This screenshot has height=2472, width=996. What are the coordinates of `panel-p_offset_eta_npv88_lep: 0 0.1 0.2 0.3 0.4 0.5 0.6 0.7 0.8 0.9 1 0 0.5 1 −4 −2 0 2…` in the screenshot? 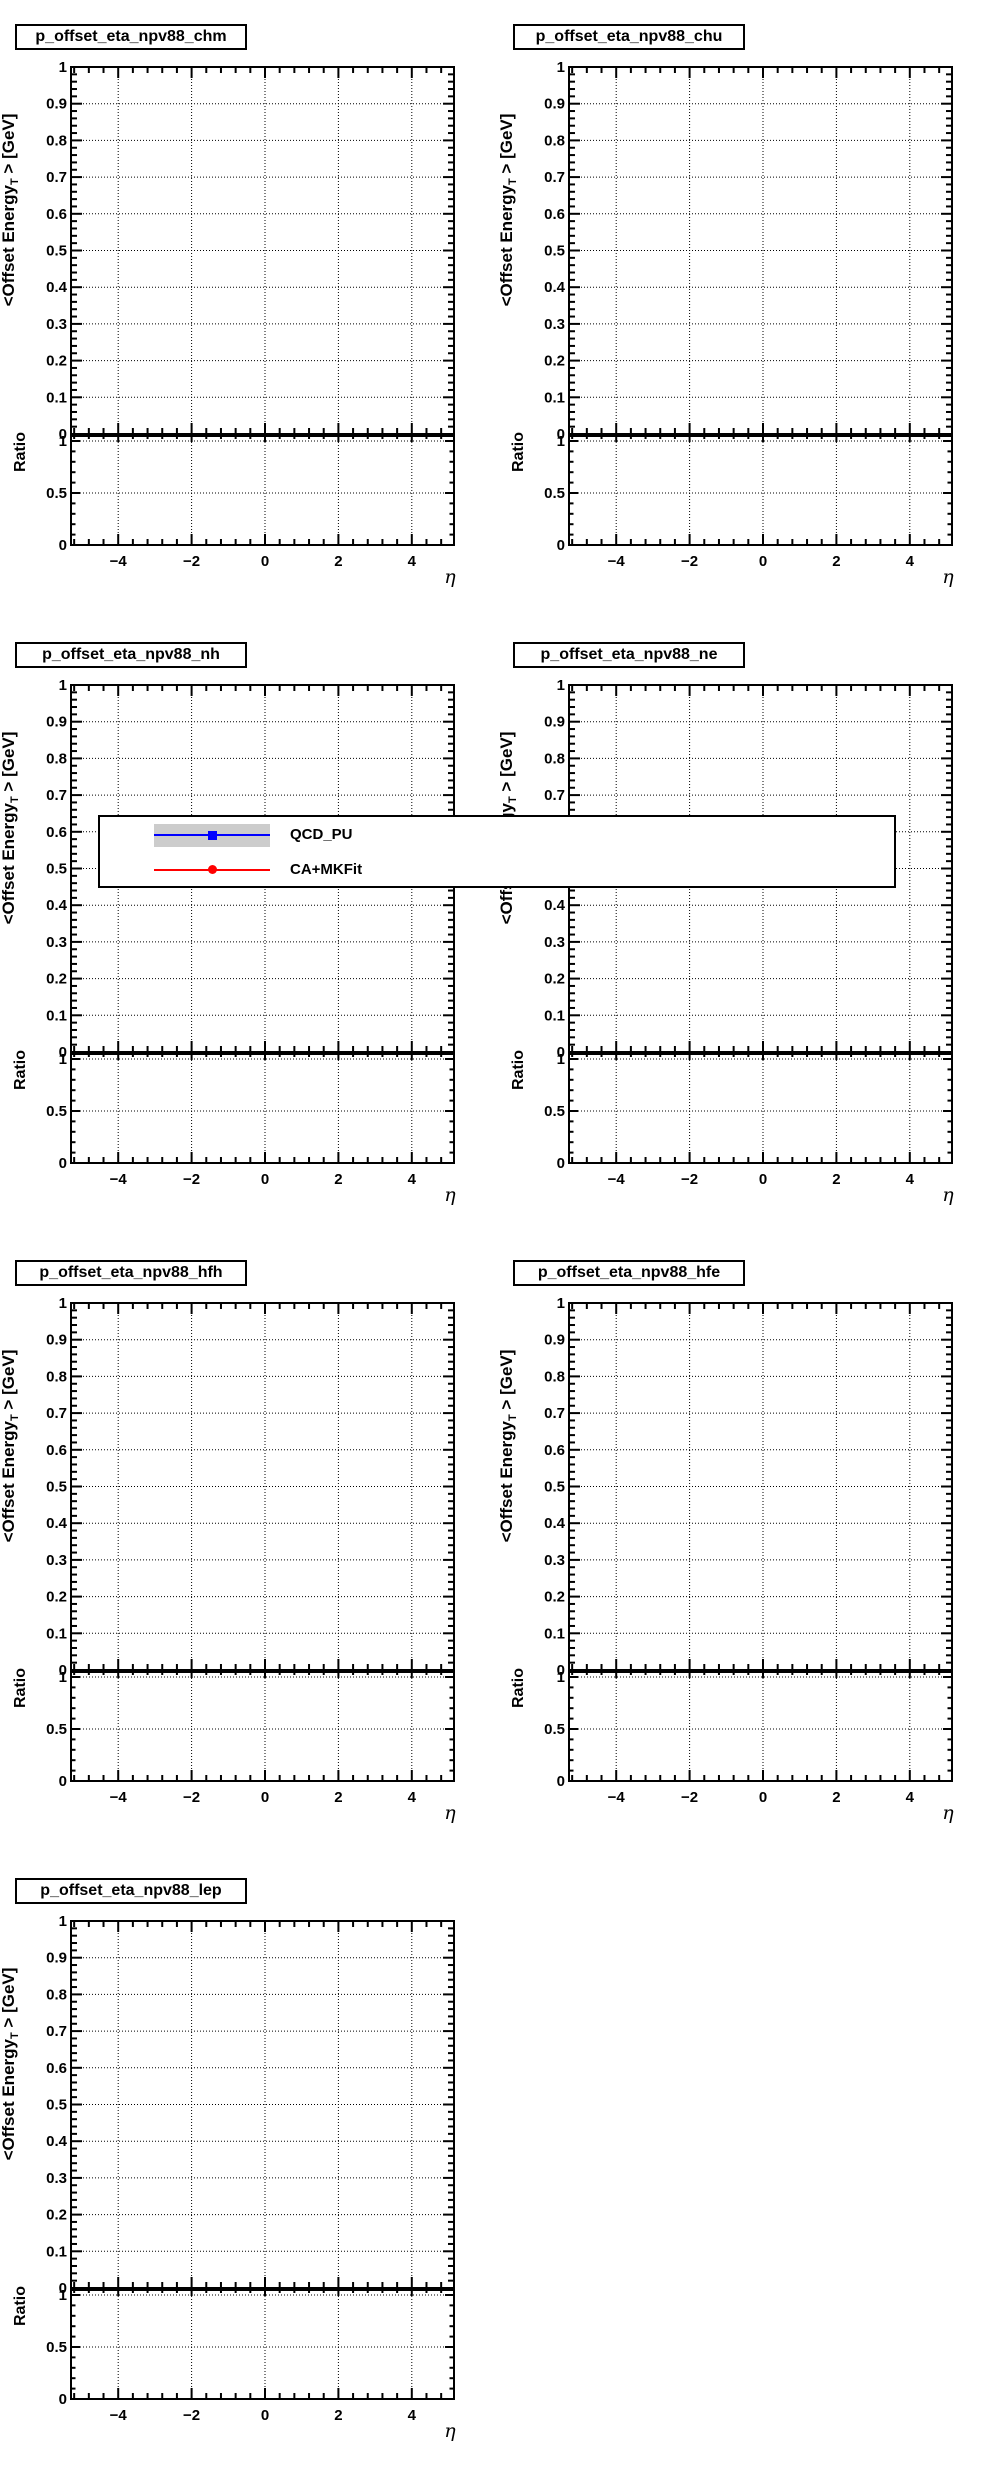 It's located at (249, 2163).